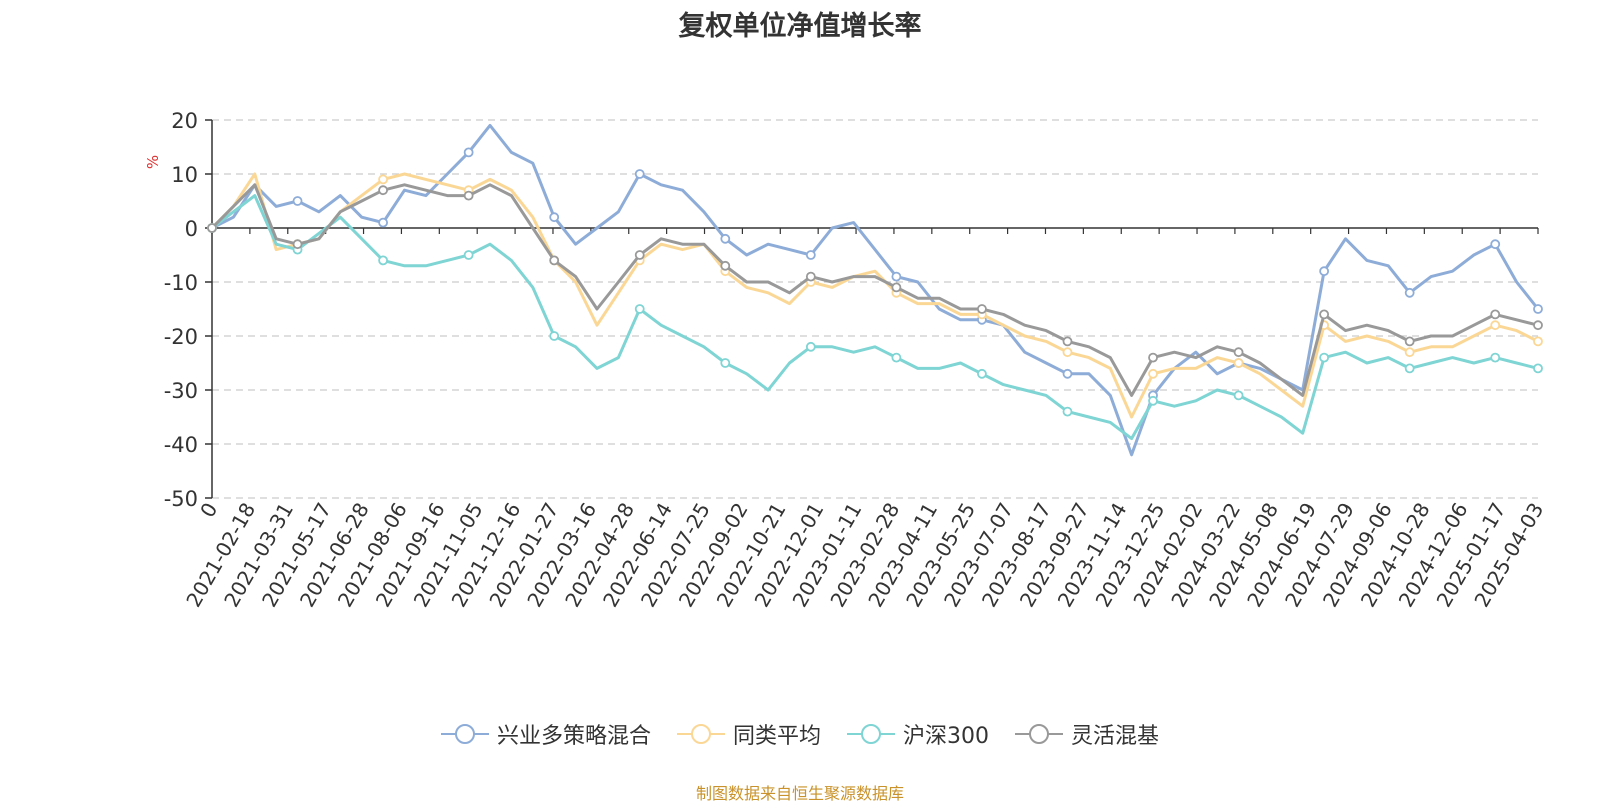  I want to click on legend: 兴业多策略混合 同类平均 沪深300 灵活混基, so click(800, 734).